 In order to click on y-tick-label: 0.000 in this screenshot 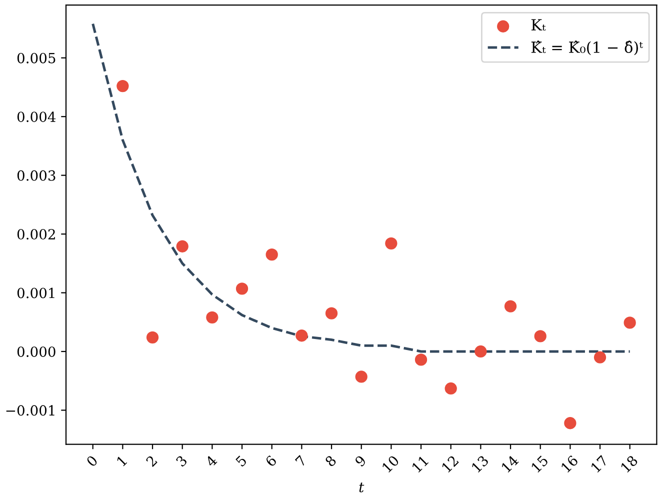, I will do `click(36, 351)`.